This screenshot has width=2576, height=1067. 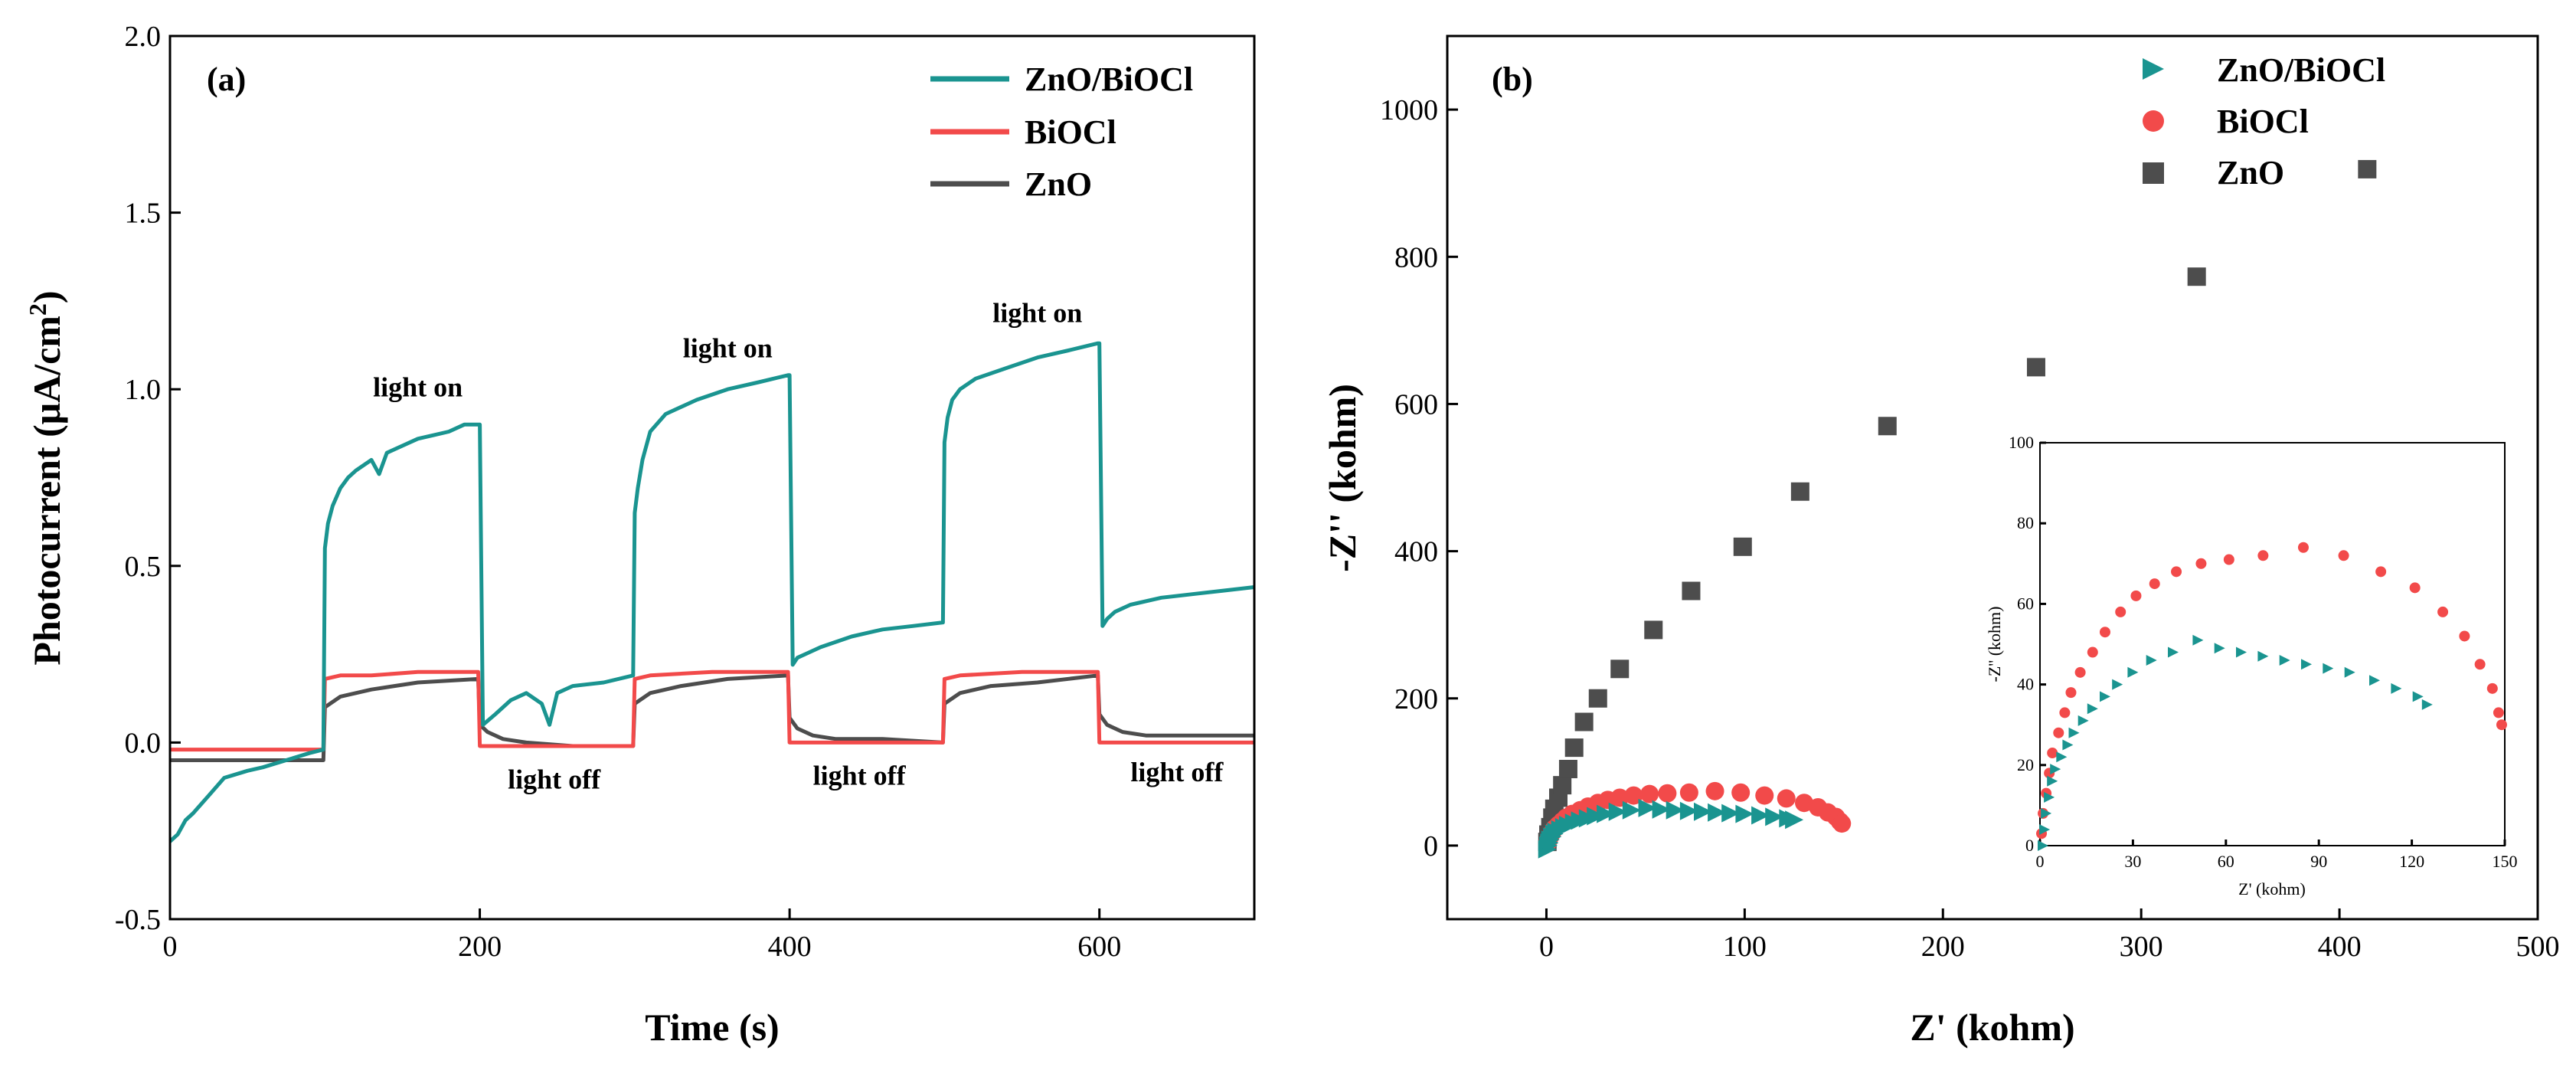 What do you see at coordinates (712, 1027) in the screenshot?
I see `panel-a-xlabel: Time (s)` at bounding box center [712, 1027].